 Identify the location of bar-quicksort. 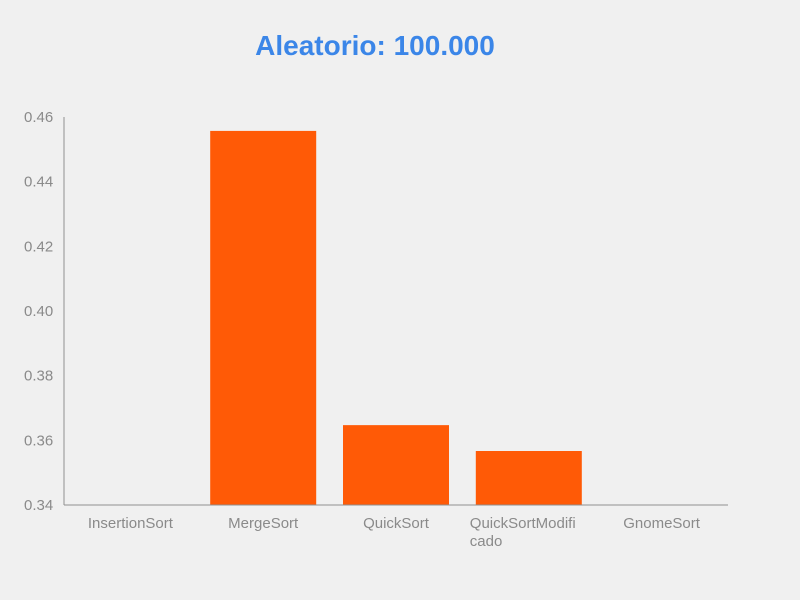
(396, 465).